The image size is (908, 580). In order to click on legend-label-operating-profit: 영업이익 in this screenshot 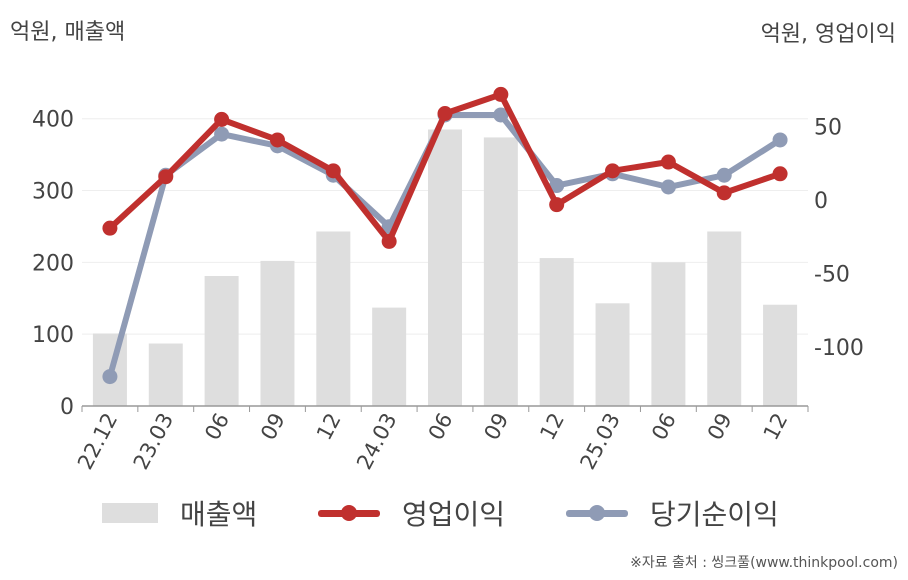, I will do `click(454, 514)`.